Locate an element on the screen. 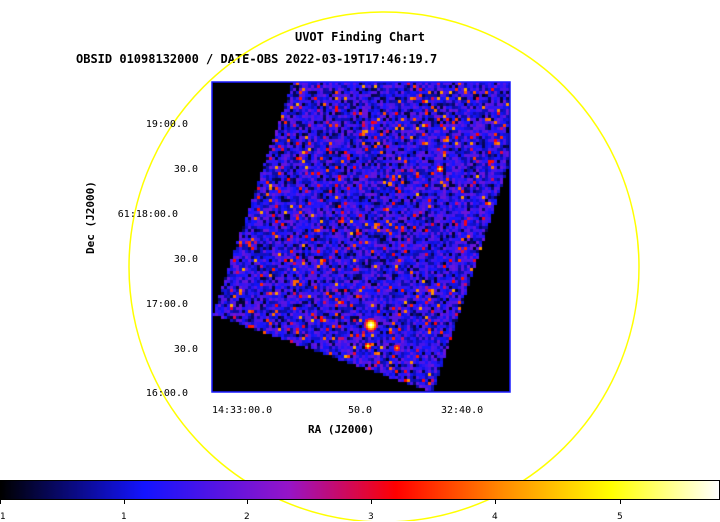  colorbar-tick-label: 3 is located at coordinates (371, 517).